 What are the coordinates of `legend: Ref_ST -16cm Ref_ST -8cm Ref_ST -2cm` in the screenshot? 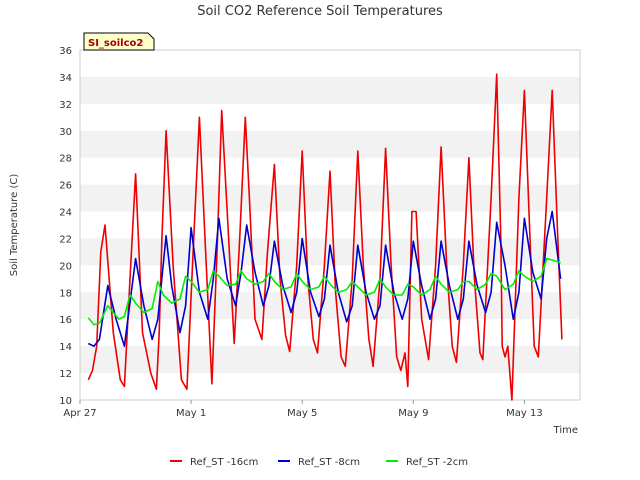 It's located at (319, 462).